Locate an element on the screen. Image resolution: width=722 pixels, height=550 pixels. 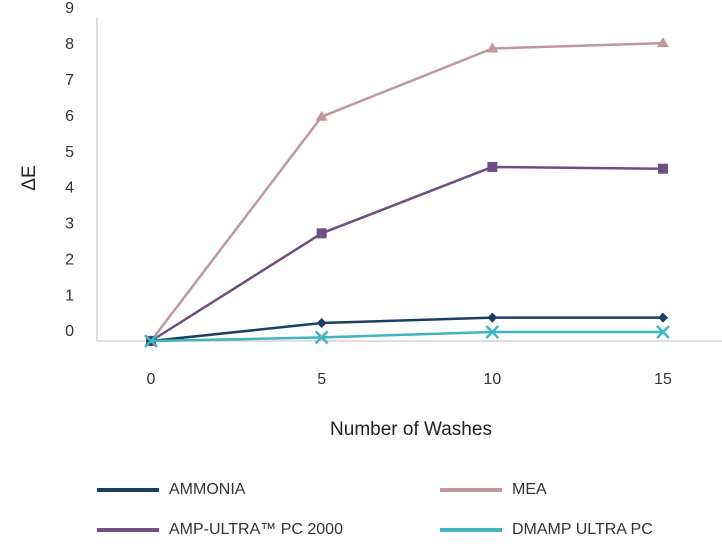
legend-label: AMP-ULTRA™ PC 2000 is located at coordinates (256, 529).